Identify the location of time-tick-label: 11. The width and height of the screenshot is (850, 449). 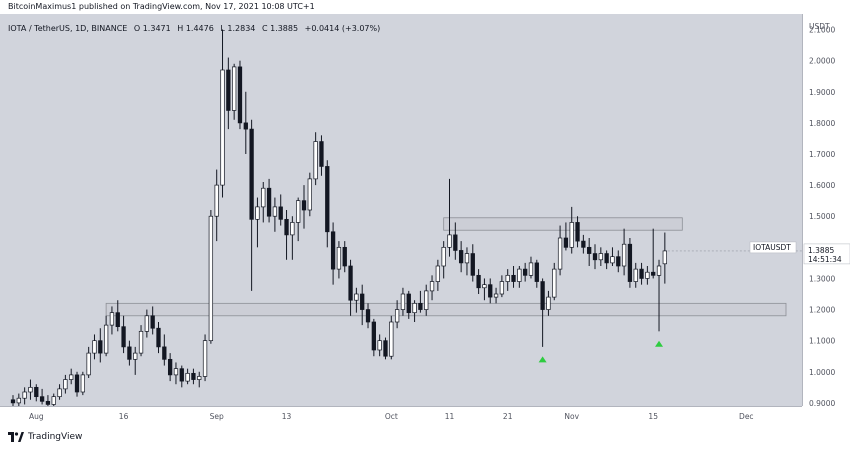
(450, 416).